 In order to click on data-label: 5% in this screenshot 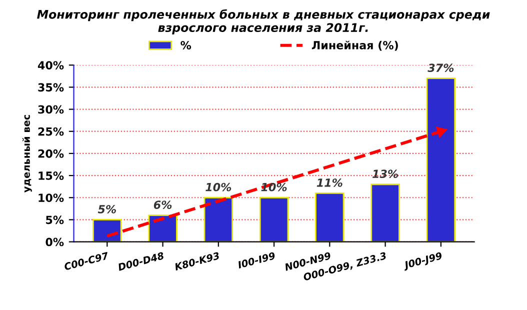, I will do `click(107, 209)`.